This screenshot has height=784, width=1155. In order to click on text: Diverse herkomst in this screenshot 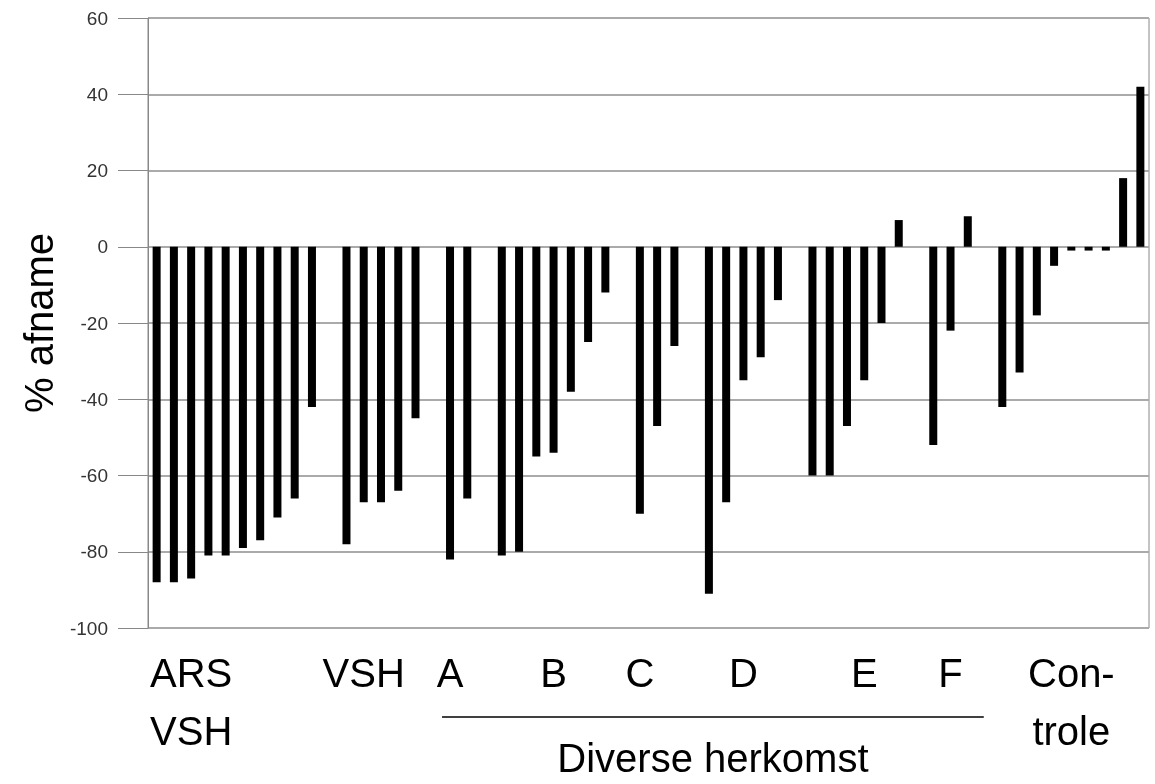, I will do `click(713, 758)`.